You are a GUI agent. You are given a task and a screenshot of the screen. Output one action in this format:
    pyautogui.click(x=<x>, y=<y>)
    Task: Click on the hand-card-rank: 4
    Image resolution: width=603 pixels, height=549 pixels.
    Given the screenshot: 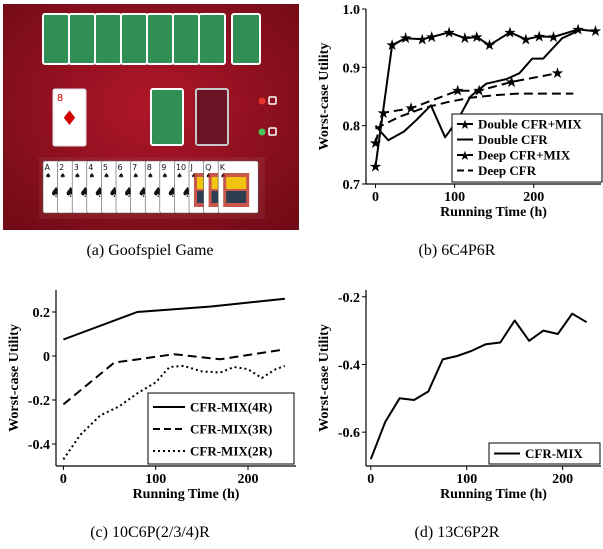 What is the action you would take?
    pyautogui.click(x=90, y=167)
    